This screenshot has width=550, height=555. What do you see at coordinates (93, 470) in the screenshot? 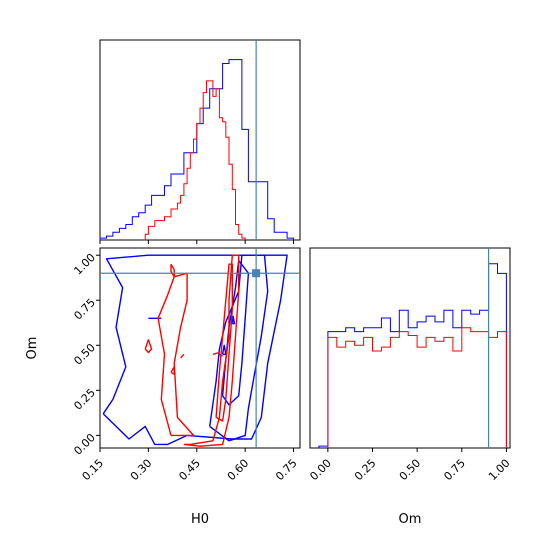
I see `contour-x-tick-label-0: 0.15` at bounding box center [93, 470].